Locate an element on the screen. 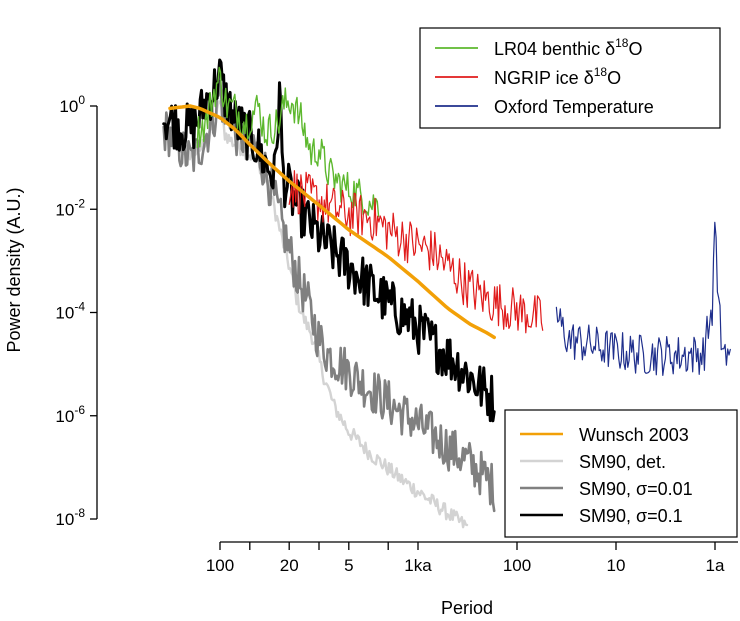  x-tick-label: 10 is located at coordinates (616, 565).